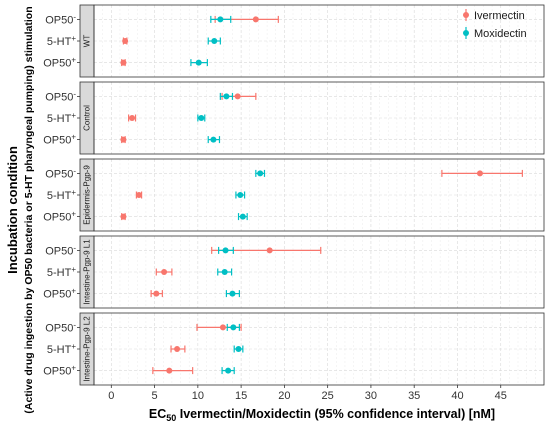  Describe the element at coordinates (87, 349) in the screenshot. I see `facet-strip-label: Intestine-Pgp-9 L2` at that location.